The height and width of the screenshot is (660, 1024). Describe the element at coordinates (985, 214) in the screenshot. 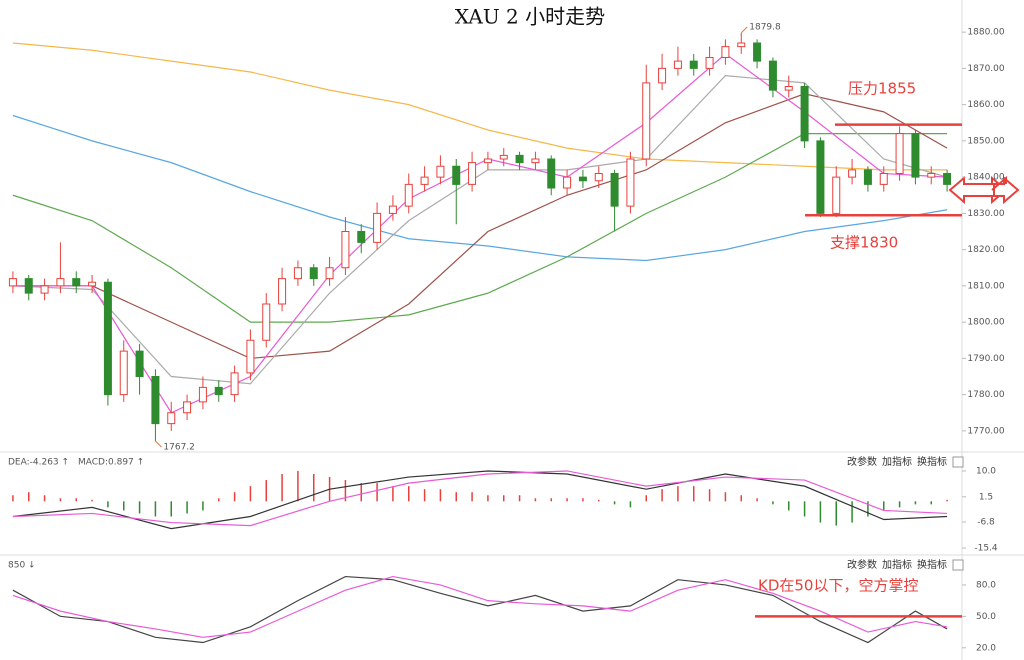

I see `y-tick-label: 1830.00` at that location.